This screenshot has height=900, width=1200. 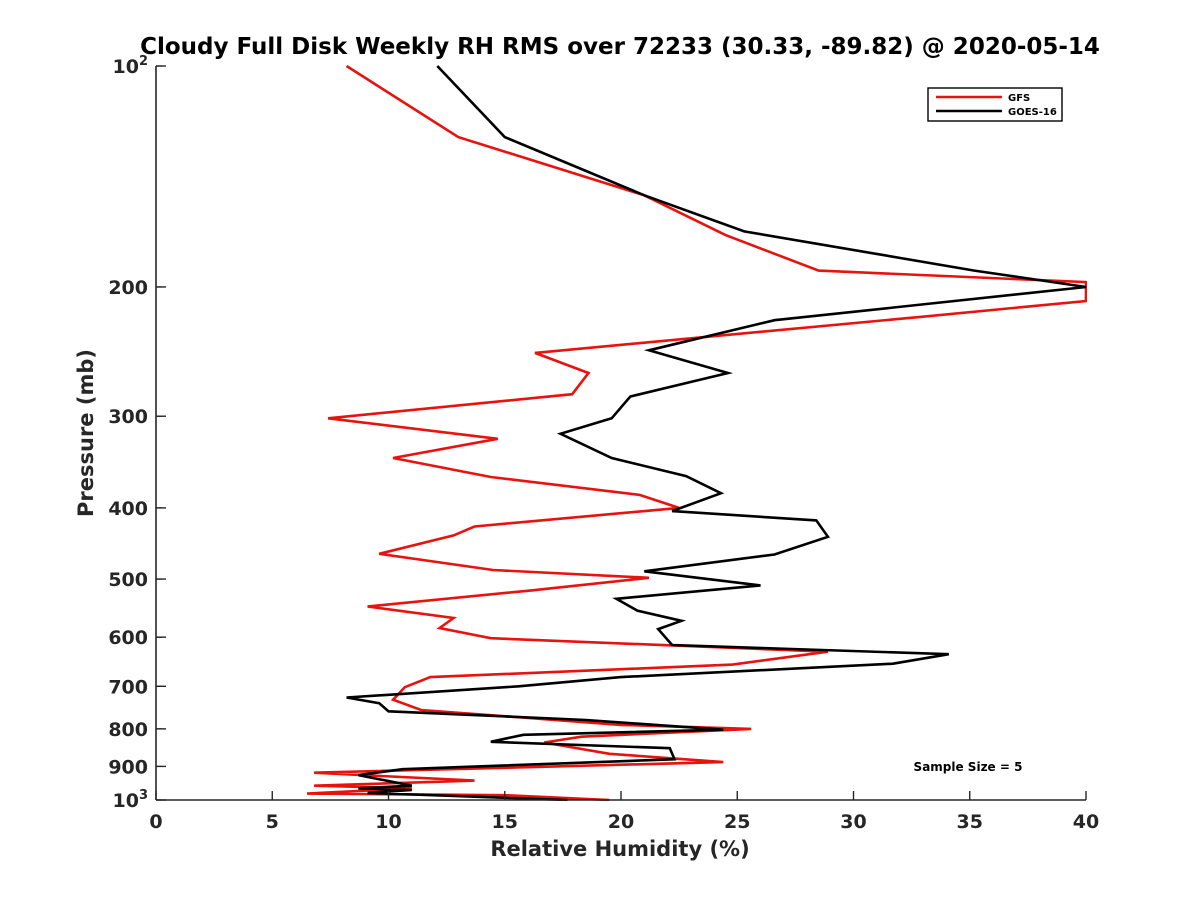 What do you see at coordinates (143, 795) in the screenshot?
I see `y-tick-exponent: 3` at bounding box center [143, 795].